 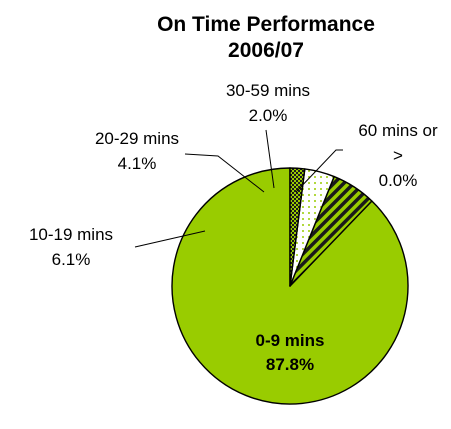 I want to click on slice-label-0-9-mins-name-0: 0-9 mins, so click(x=290, y=340).